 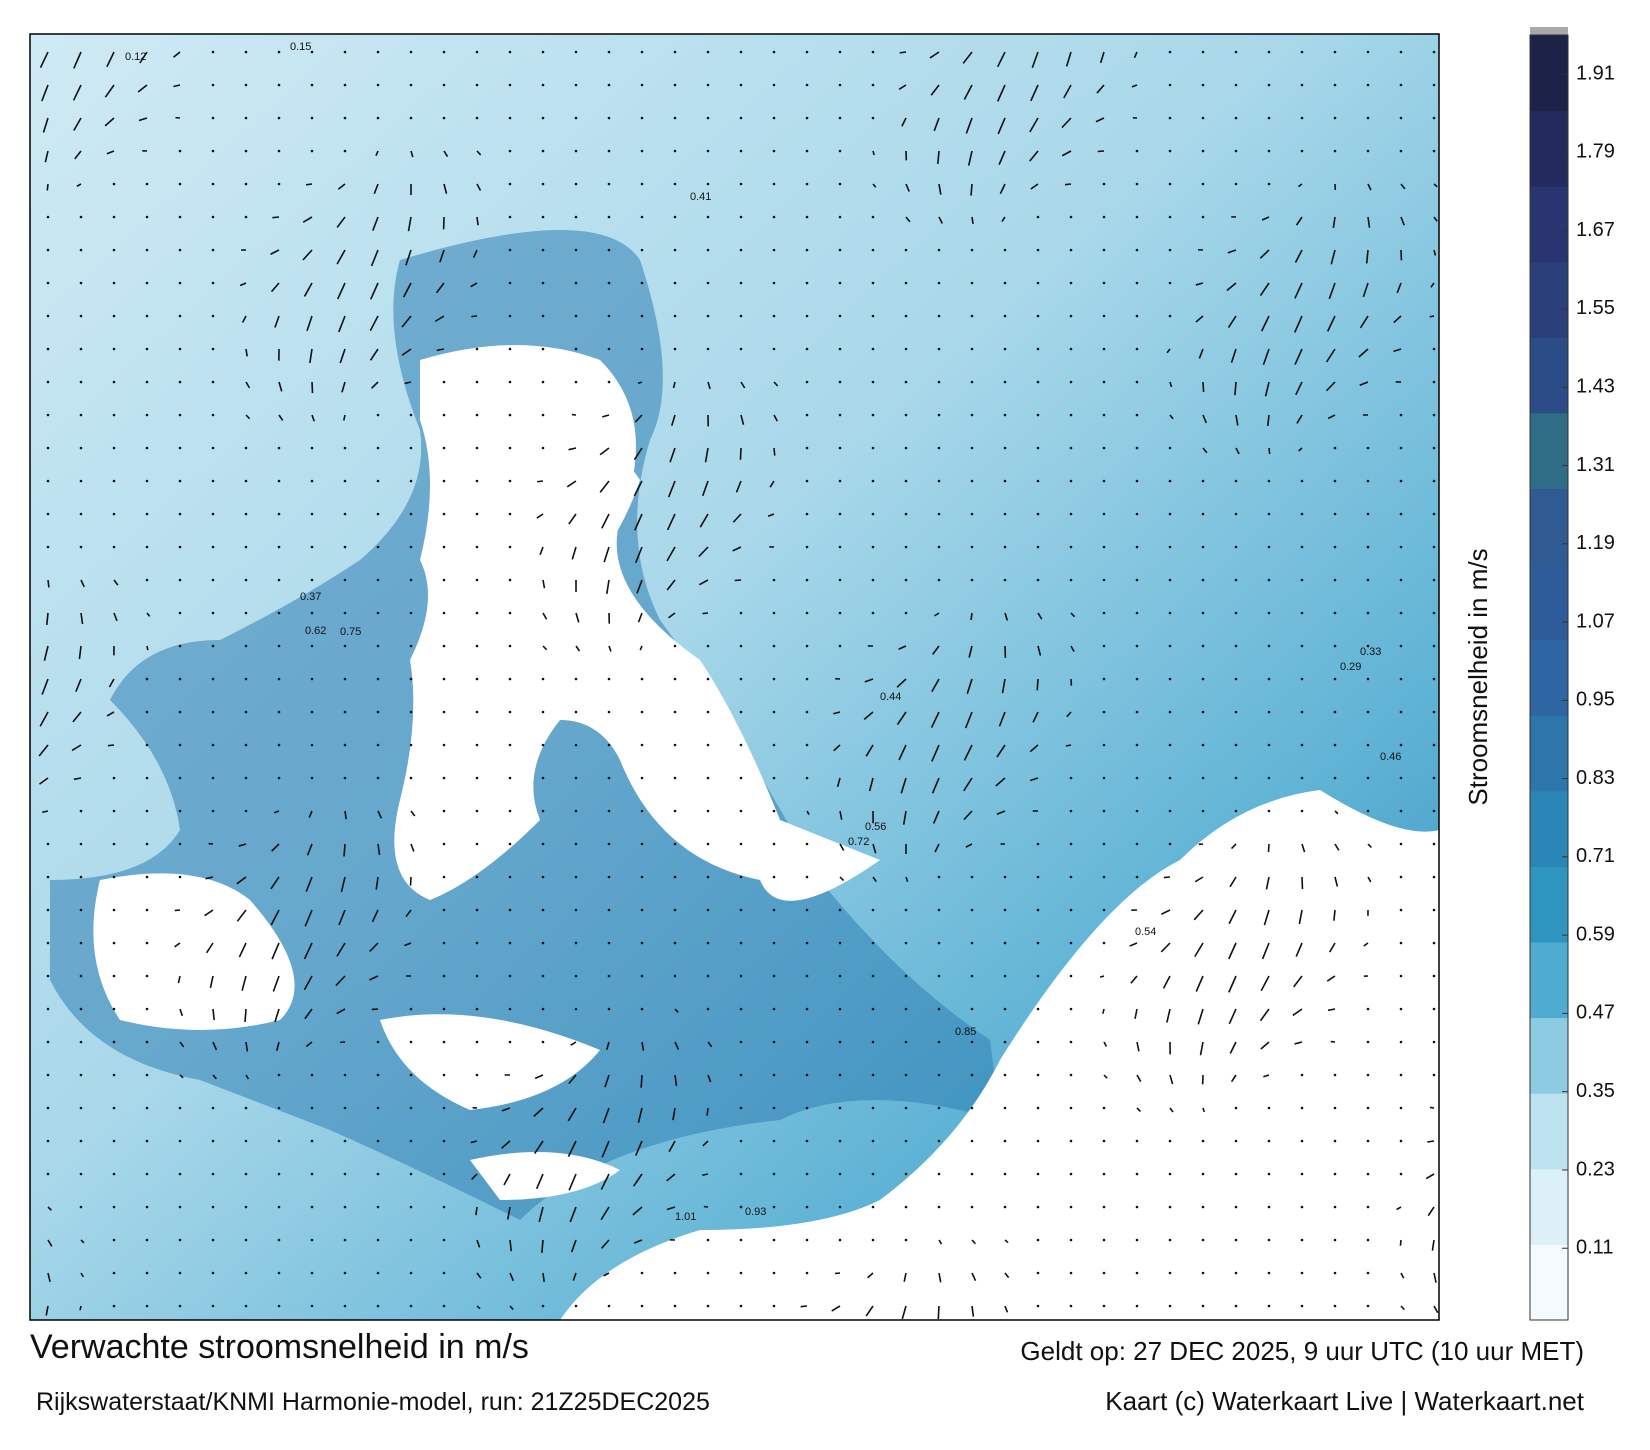 What do you see at coordinates (1145, 932) in the screenshot?
I see `speed-label: 0.54` at bounding box center [1145, 932].